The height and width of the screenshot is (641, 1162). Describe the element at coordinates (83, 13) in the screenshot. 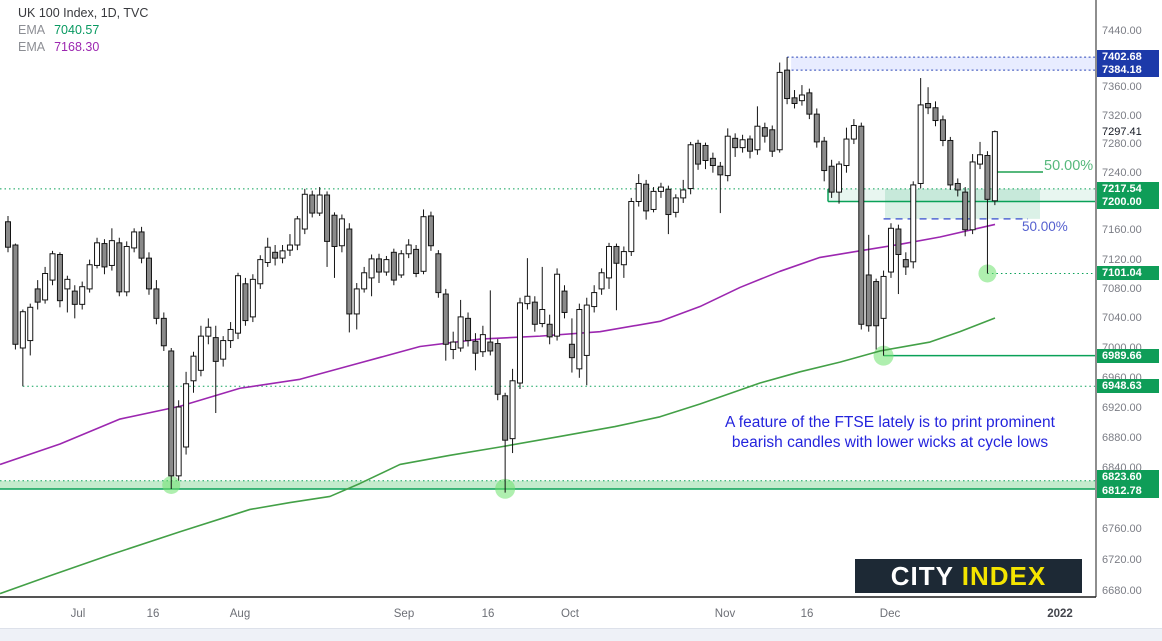

I see `symbol-title: UK 100 Index, 1D, TVC` at that location.